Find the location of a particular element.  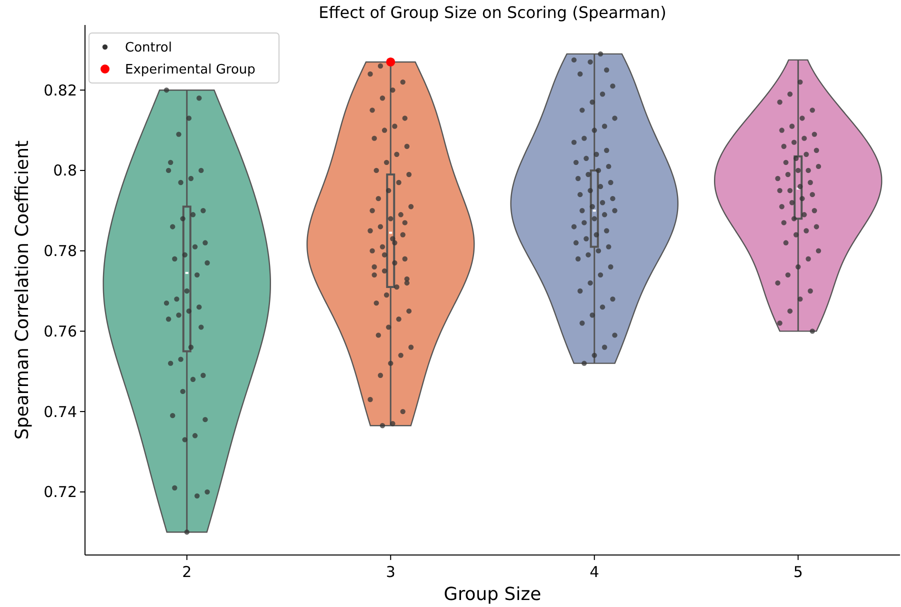

y-axis-title: Spearman Correlation Coefficient is located at coordinates (22, 290).